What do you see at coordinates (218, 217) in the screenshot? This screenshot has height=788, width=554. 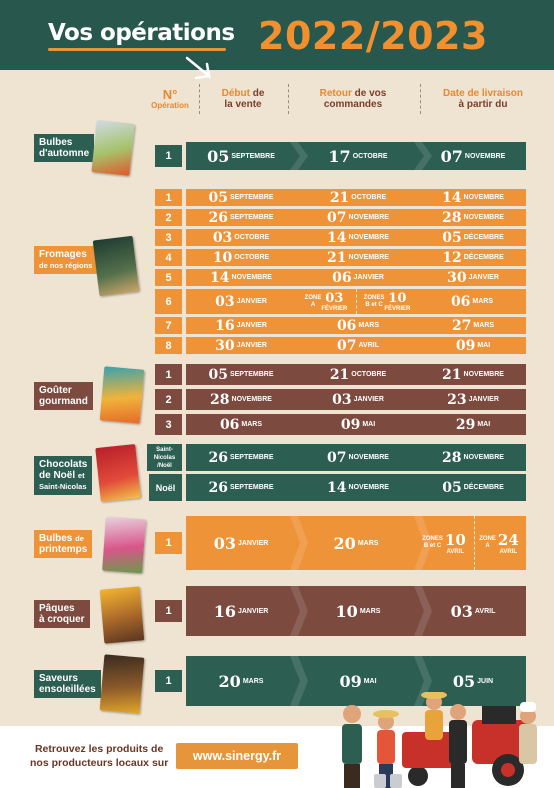 I see `date-day: 26` at bounding box center [218, 217].